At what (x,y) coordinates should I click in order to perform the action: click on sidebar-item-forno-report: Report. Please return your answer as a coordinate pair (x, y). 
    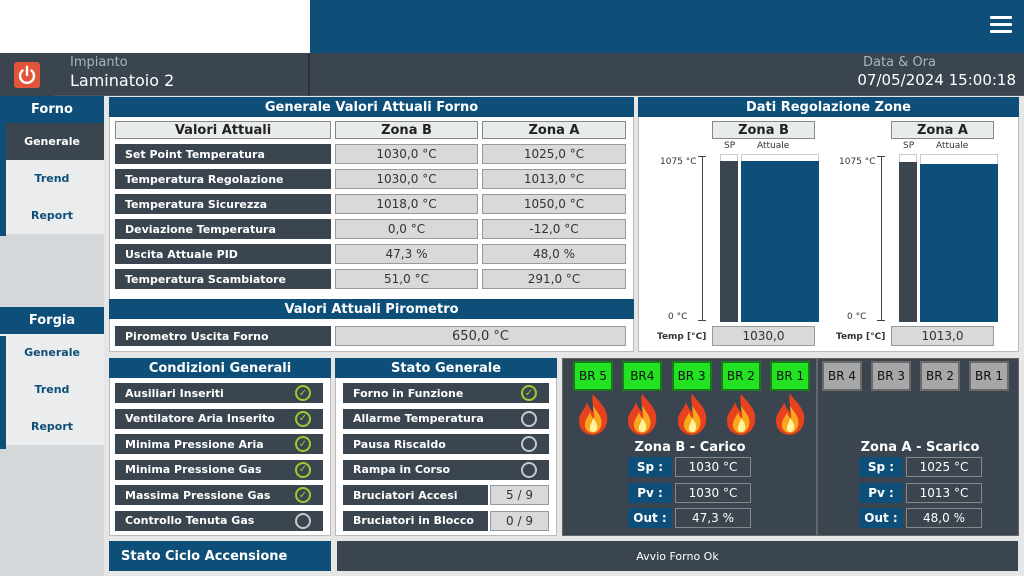
    Looking at the image, I should click on (52, 215).